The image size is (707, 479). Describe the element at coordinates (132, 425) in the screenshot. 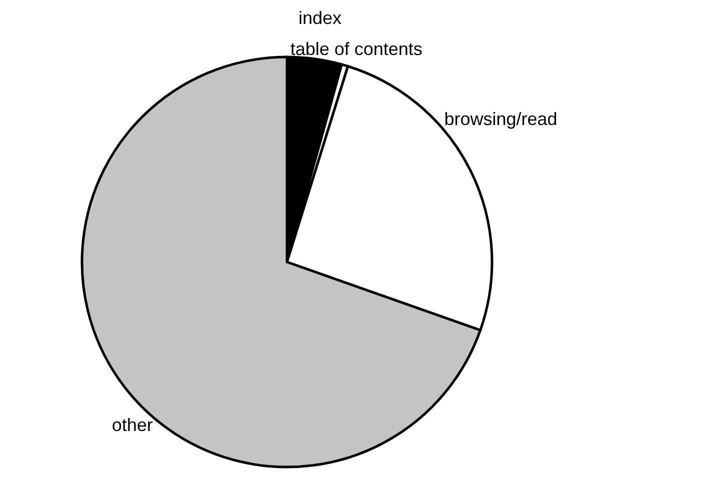

I see `slice-label: other` at that location.